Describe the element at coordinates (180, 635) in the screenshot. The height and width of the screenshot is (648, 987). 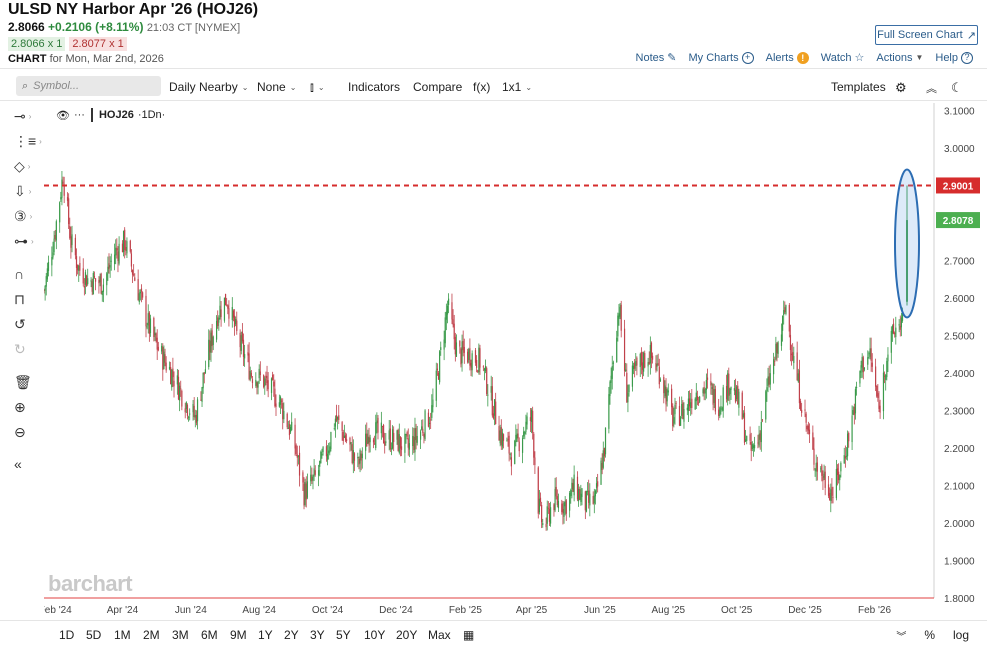
I see `range-3m: 3M` at that location.